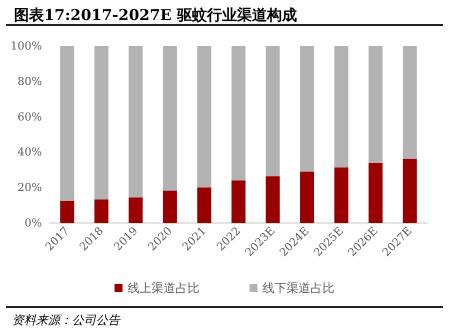  I want to click on y-tick-label: 80%, so click(30, 81).